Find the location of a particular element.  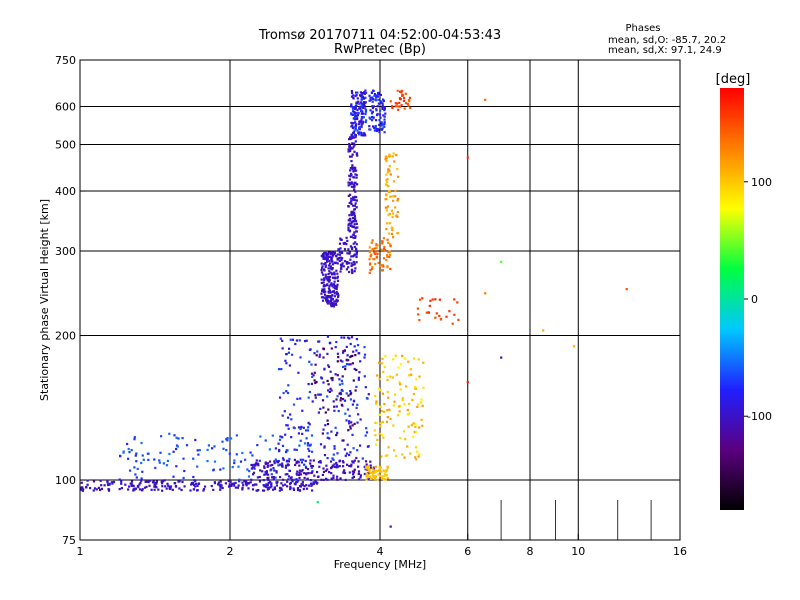

y-tick-label: 75 is located at coordinates (69, 540).